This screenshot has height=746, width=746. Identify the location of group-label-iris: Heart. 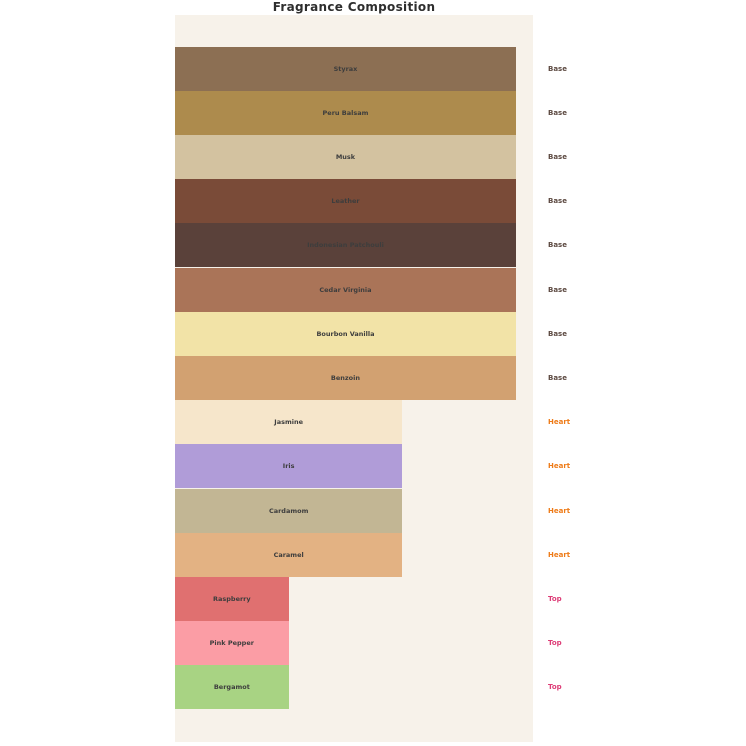
(559, 466).